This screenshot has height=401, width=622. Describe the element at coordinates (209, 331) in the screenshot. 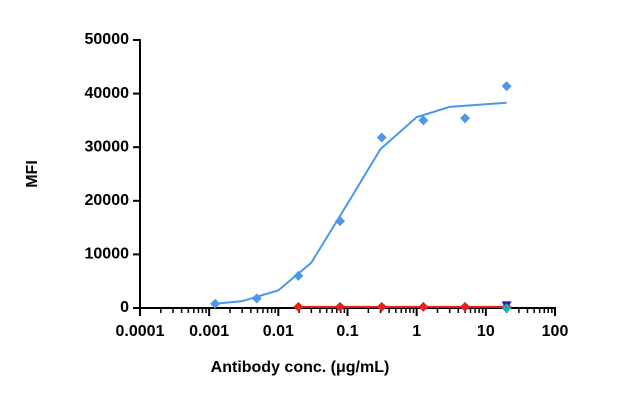

I see `x-tick-label: 0.001` at that location.